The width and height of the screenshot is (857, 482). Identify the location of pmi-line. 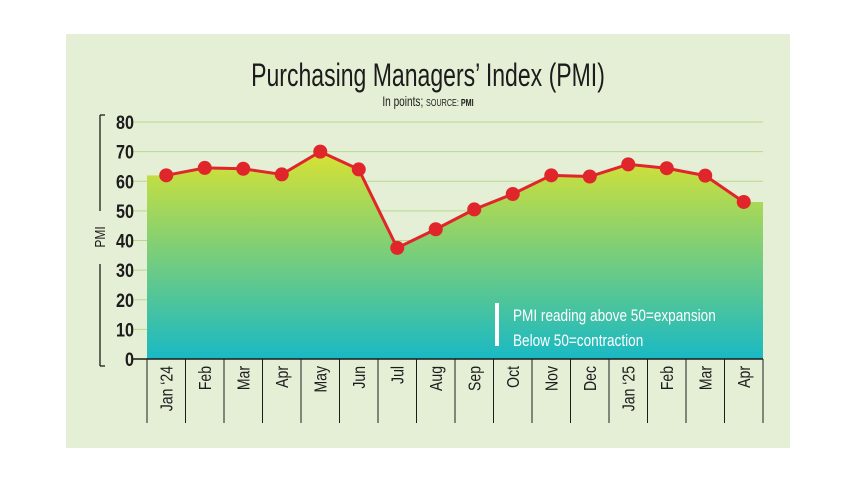
(455, 200).